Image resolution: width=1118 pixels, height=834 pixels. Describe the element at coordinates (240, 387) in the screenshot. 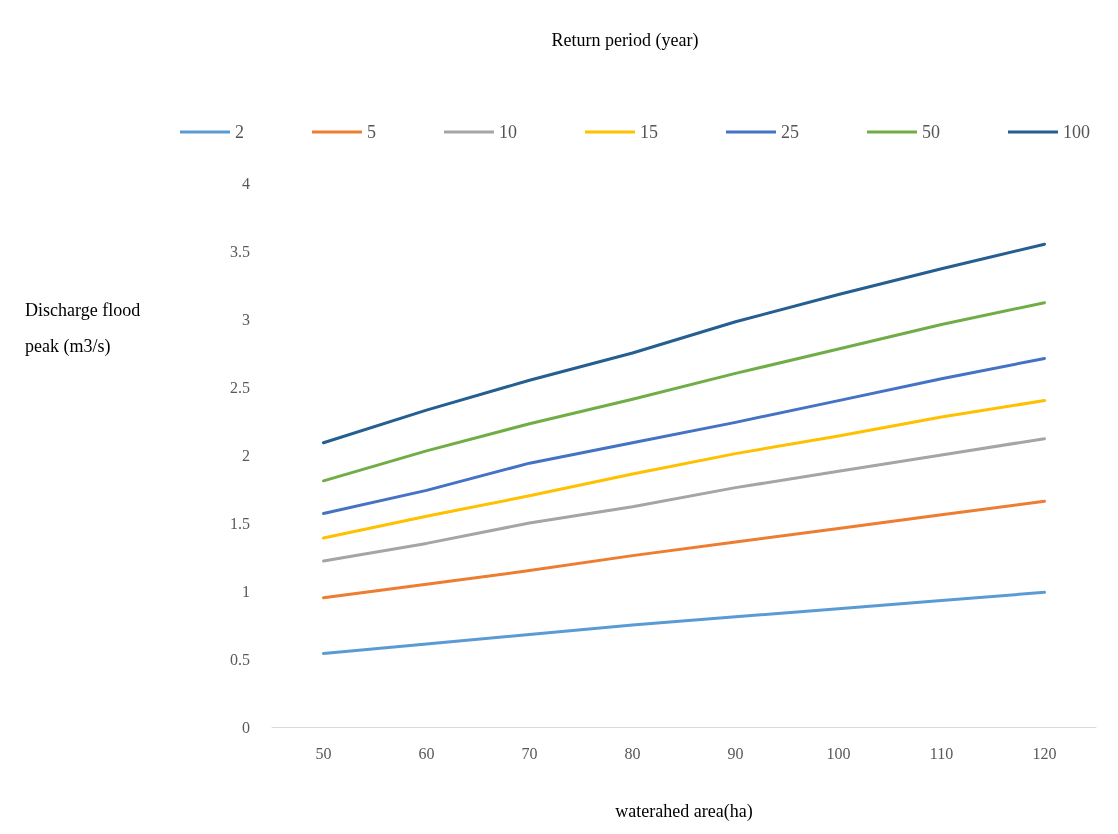

I see `y-tick-label: 2.5` at that location.